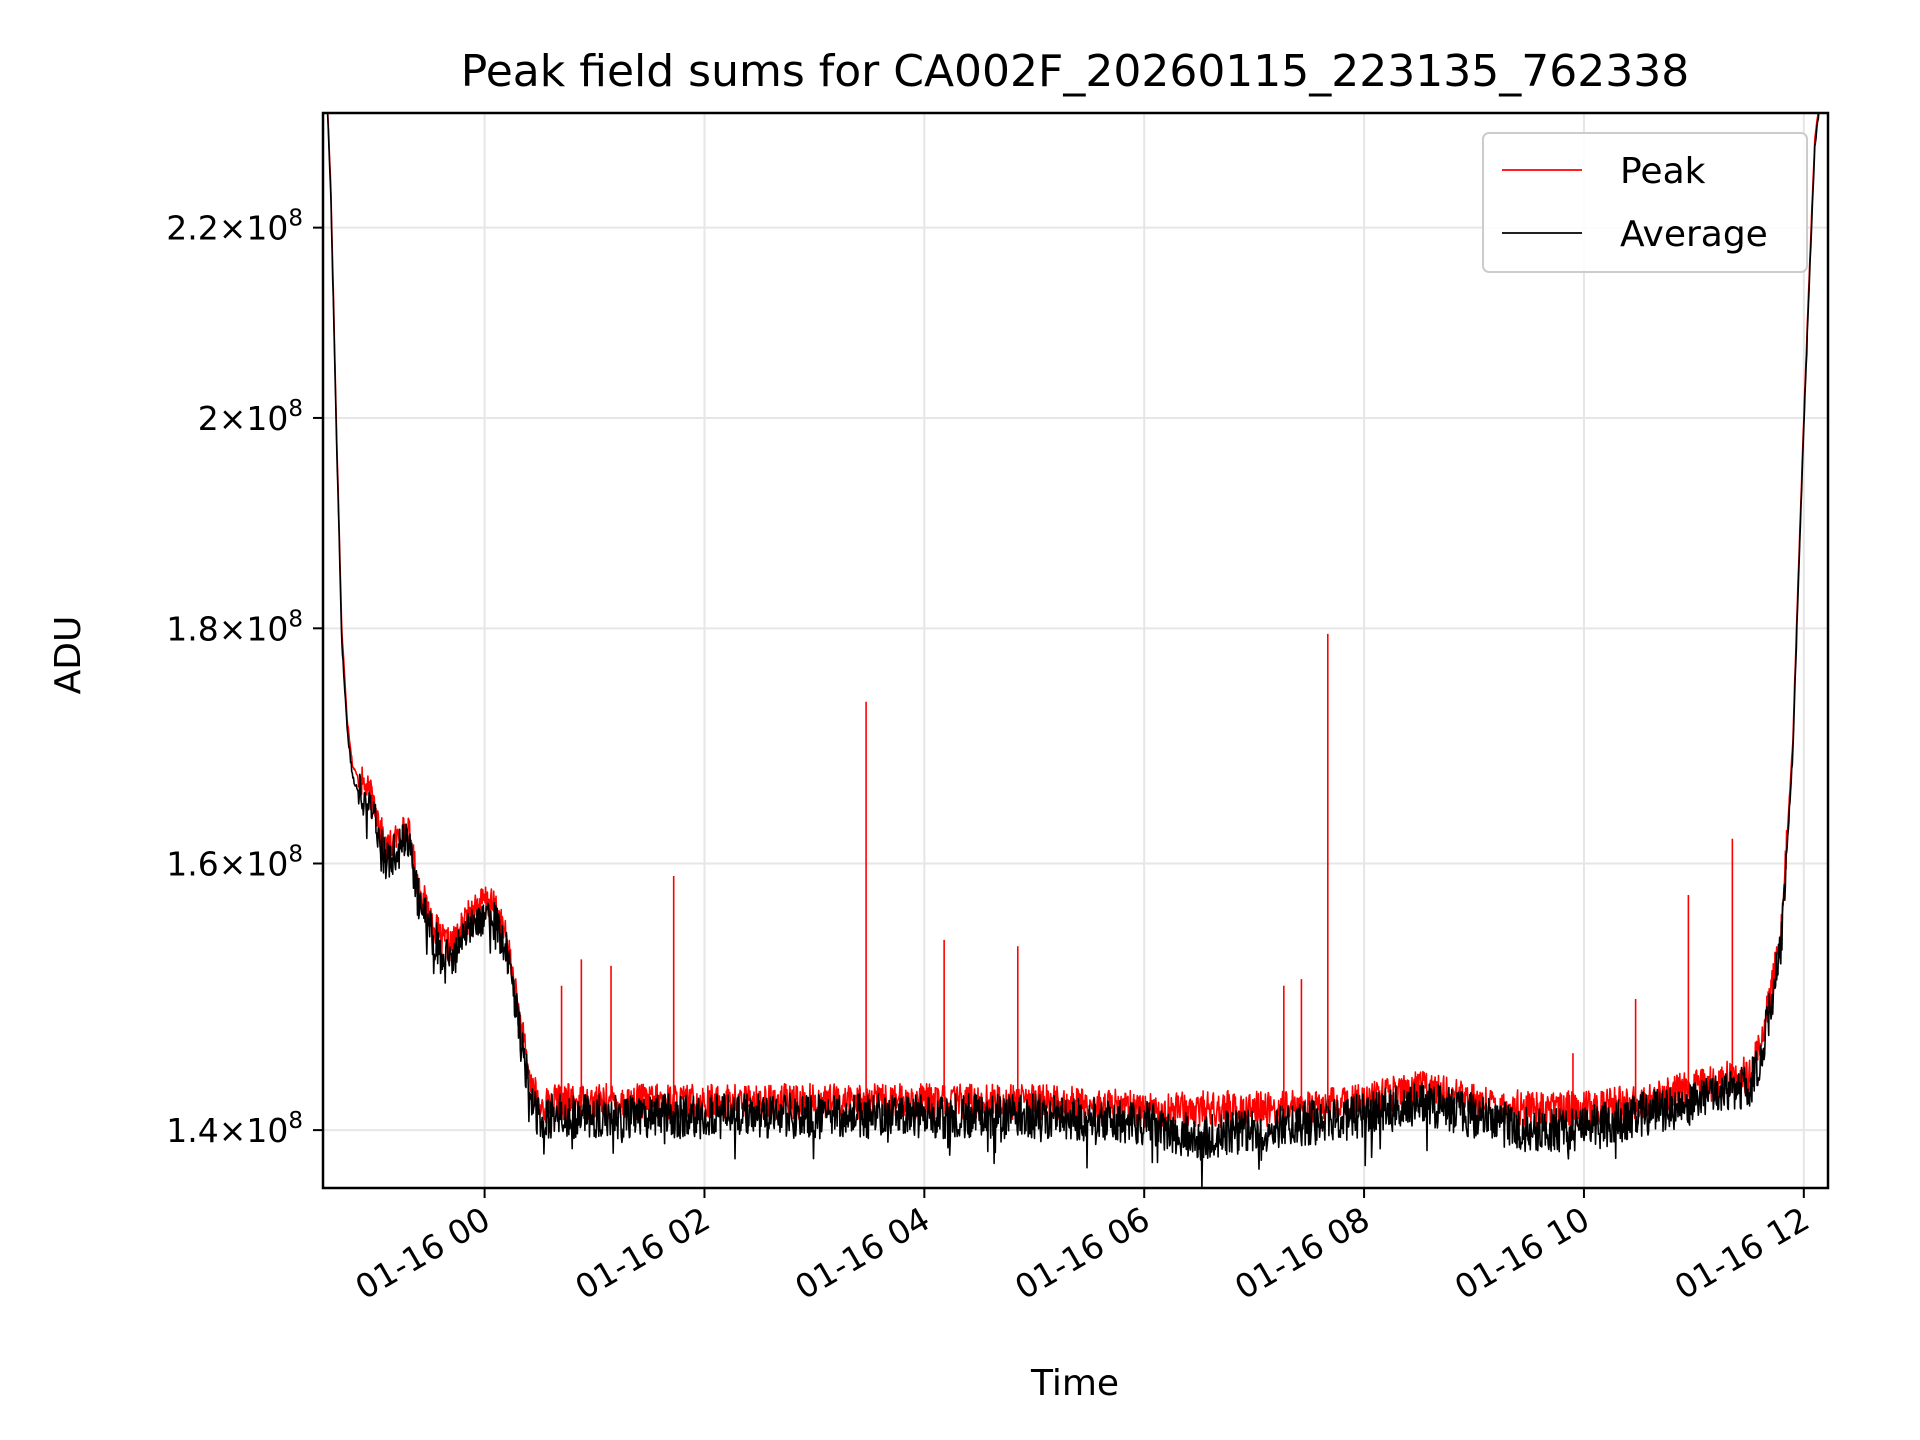  Describe the element at coordinates (1663, 171) in the screenshot. I see `legend-peak-label: Peak` at that location.